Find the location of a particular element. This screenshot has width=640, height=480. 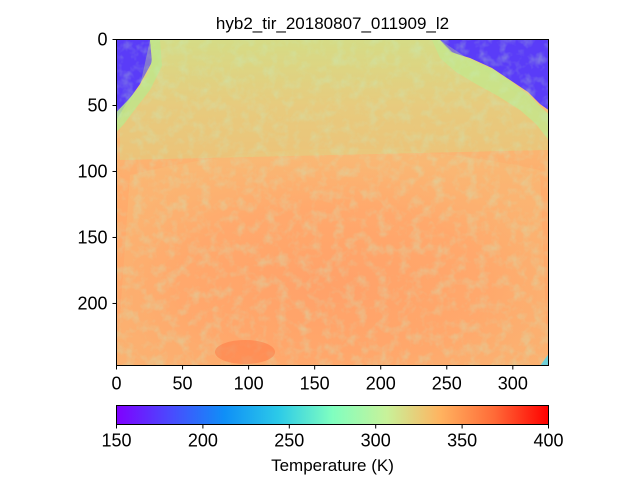

colorbar-axis: 150 200 250 300 350 400 is located at coordinates (332, 437).